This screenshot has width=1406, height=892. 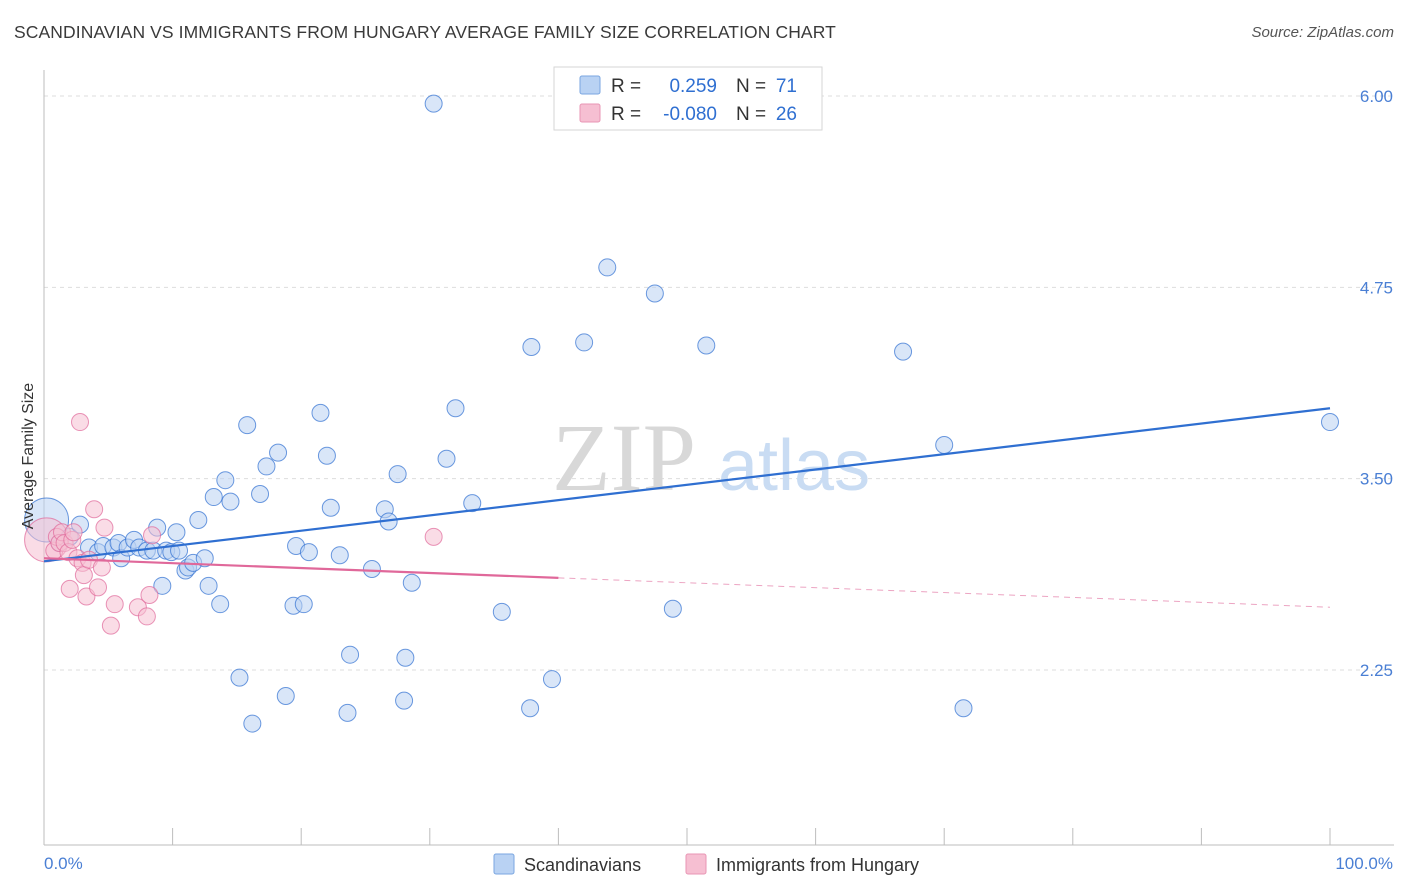 I want to click on stats-row-scandinavians: R = 0.259 N = 71, so click(x=688, y=86).